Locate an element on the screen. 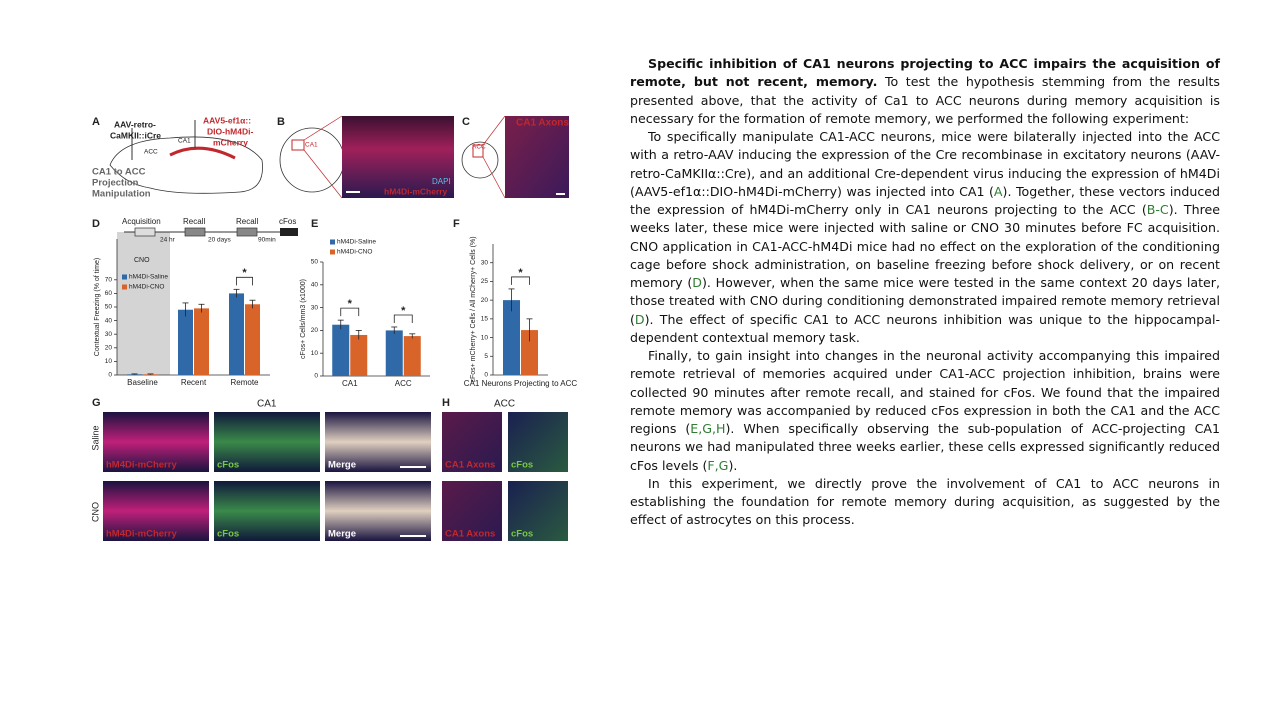  legend-label: hM4Di-CNO is located at coordinates (354, 252).